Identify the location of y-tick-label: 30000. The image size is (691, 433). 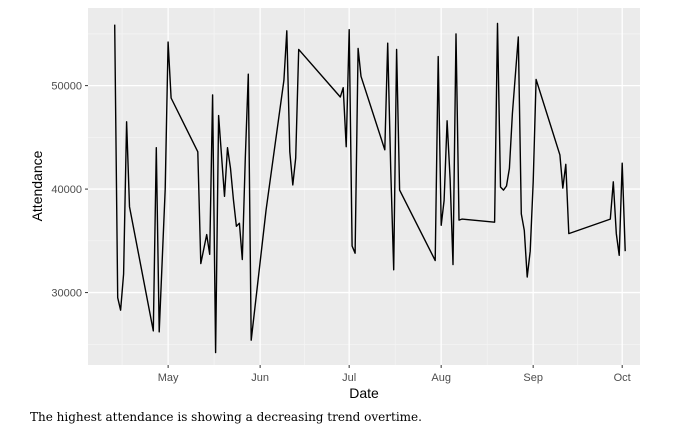
(66, 294).